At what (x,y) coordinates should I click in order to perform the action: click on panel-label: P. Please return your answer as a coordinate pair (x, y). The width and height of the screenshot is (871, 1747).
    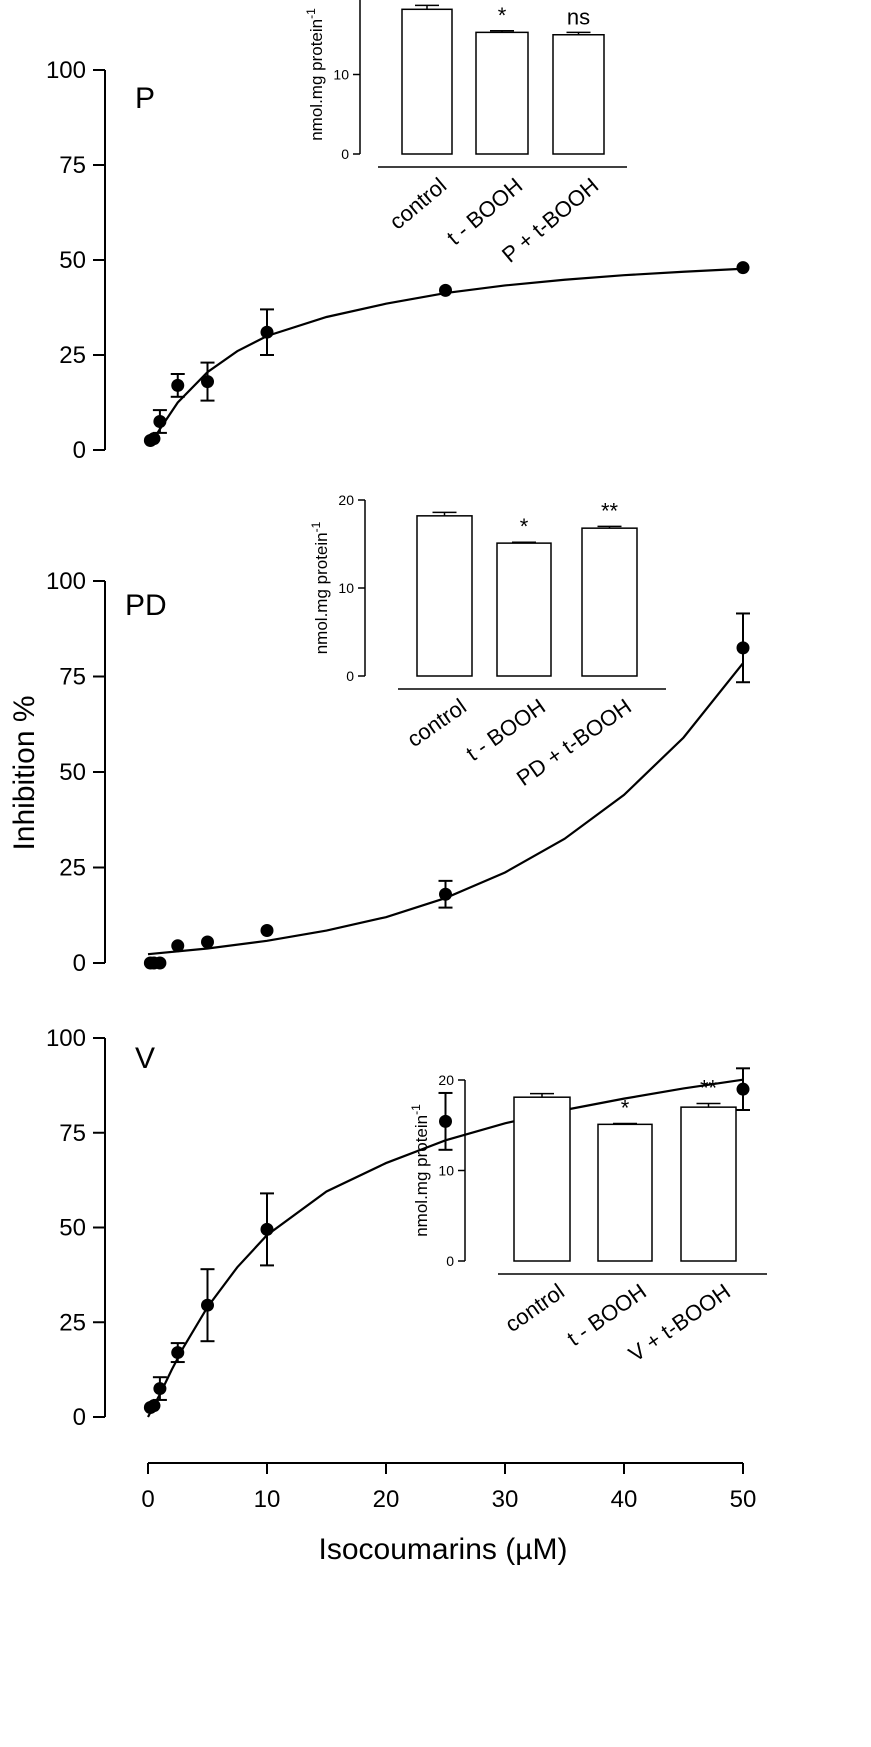
    Looking at the image, I should click on (145, 98).